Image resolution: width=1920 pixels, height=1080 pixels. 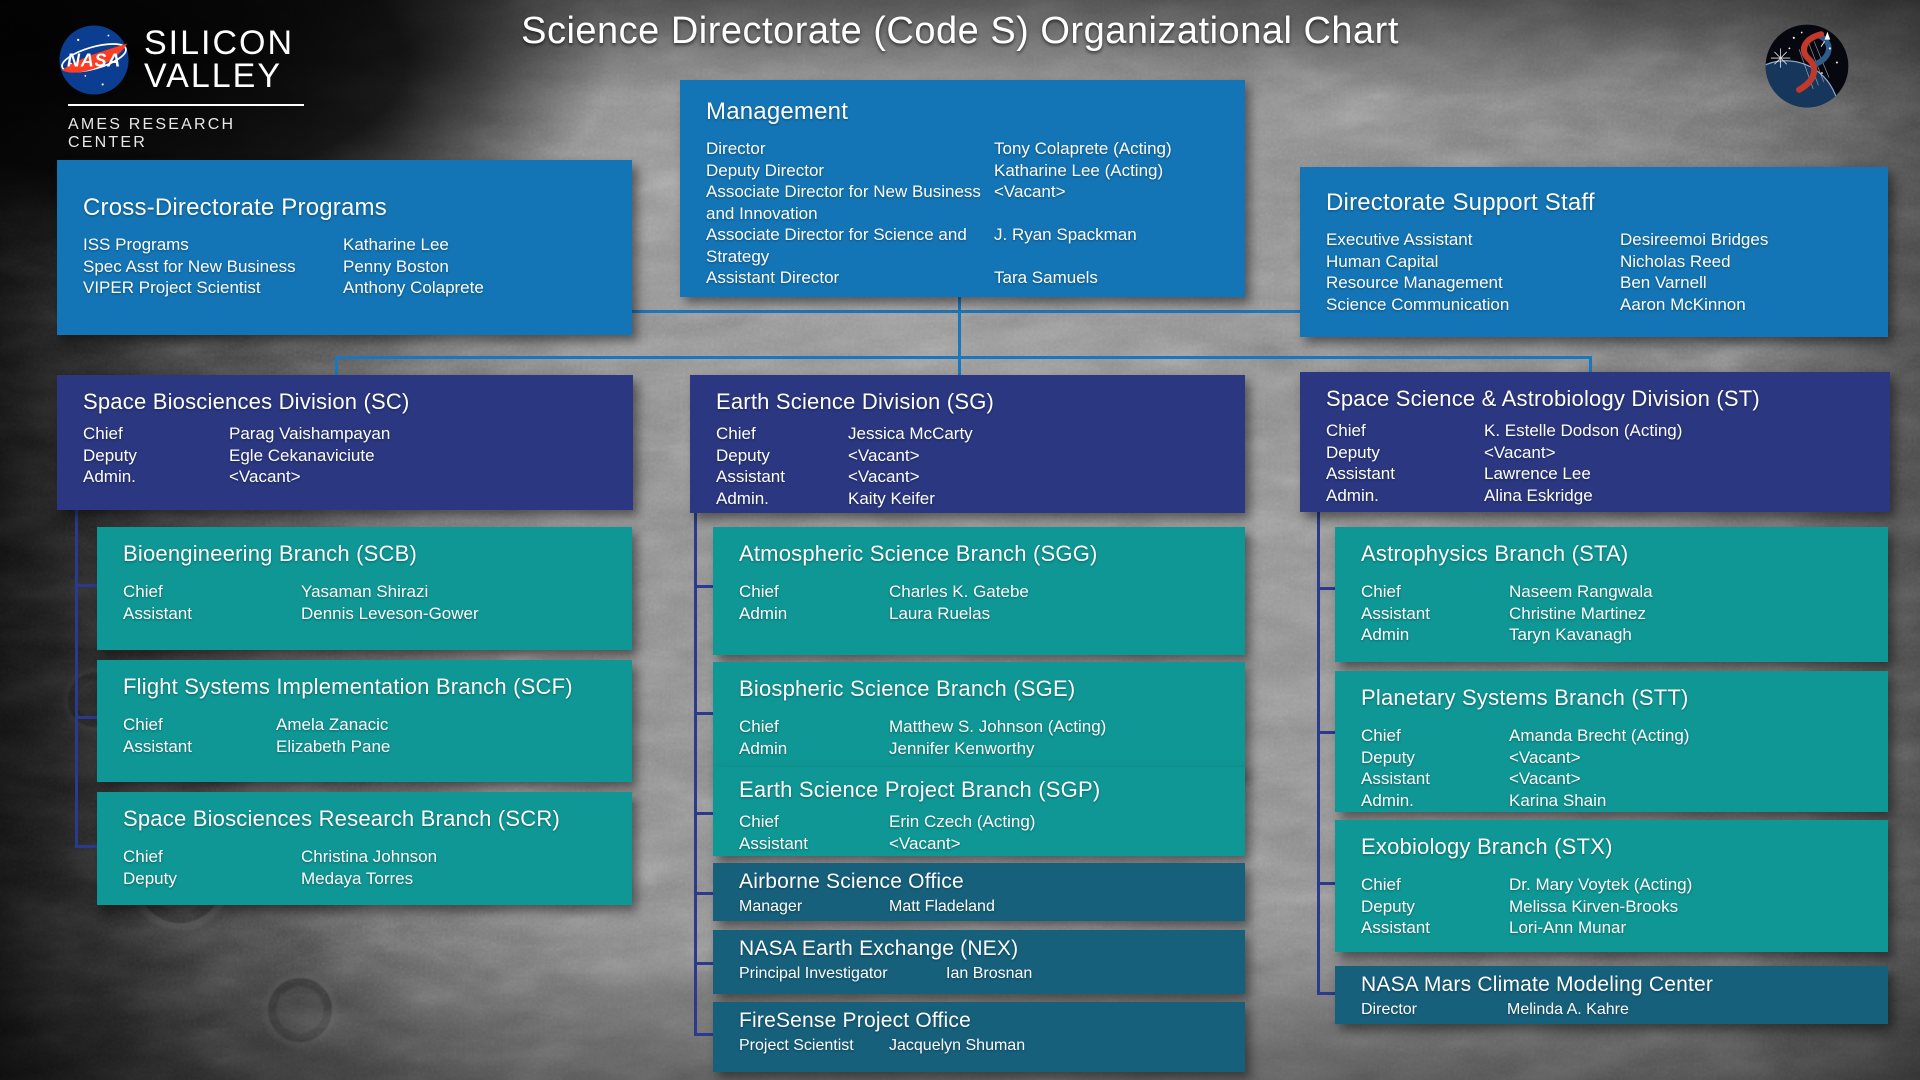 What do you see at coordinates (310, 433) in the screenshot?
I see `person-name: Parag Vaishampayan` at bounding box center [310, 433].